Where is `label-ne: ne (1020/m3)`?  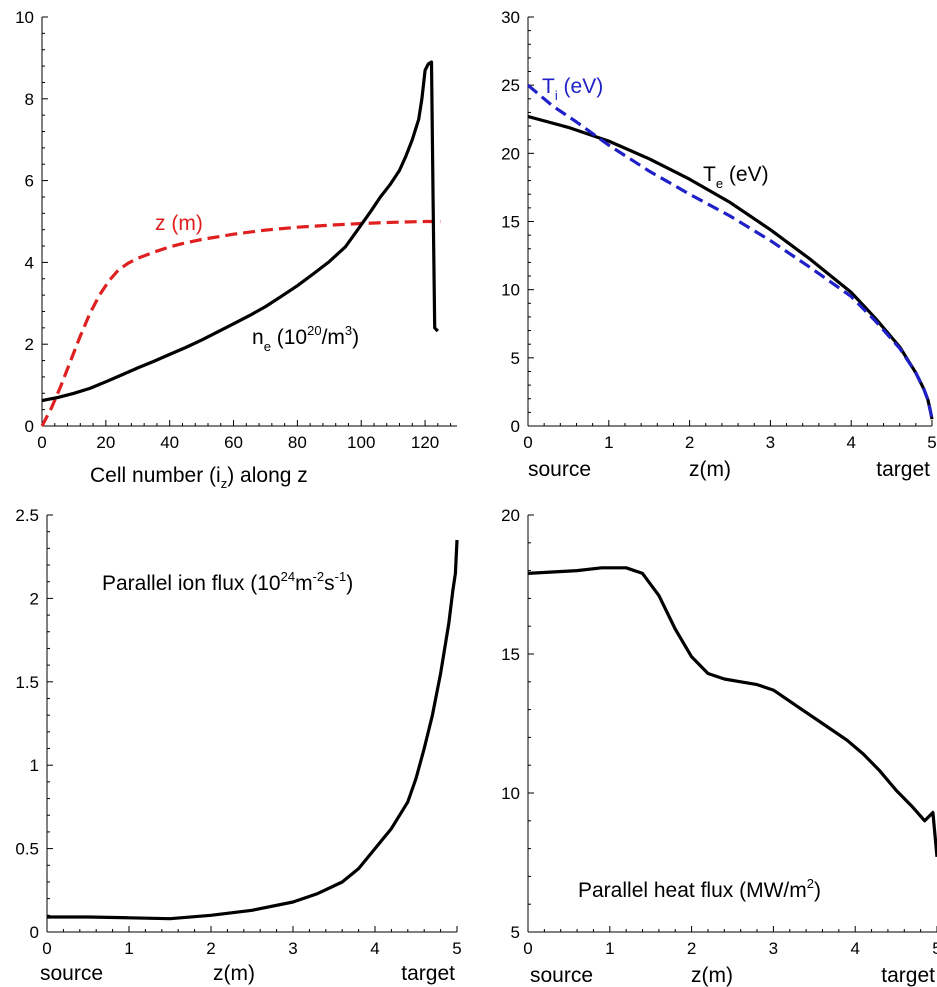 label-ne: ne (1020/m3) is located at coordinates (305, 338).